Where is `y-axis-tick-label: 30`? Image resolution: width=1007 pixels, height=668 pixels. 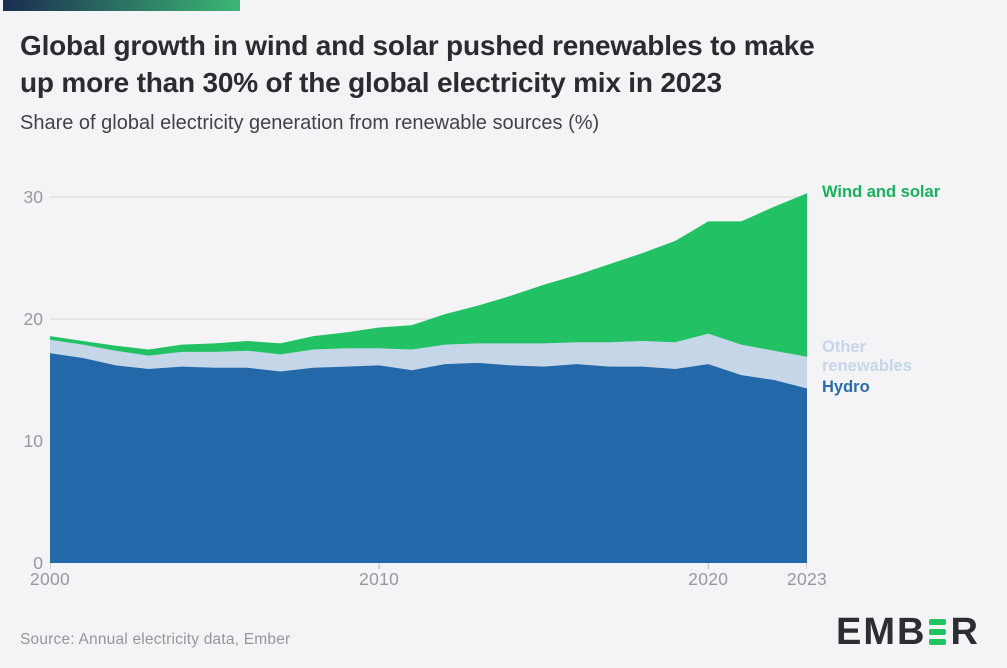 y-axis-tick-label: 30 is located at coordinates (33, 197).